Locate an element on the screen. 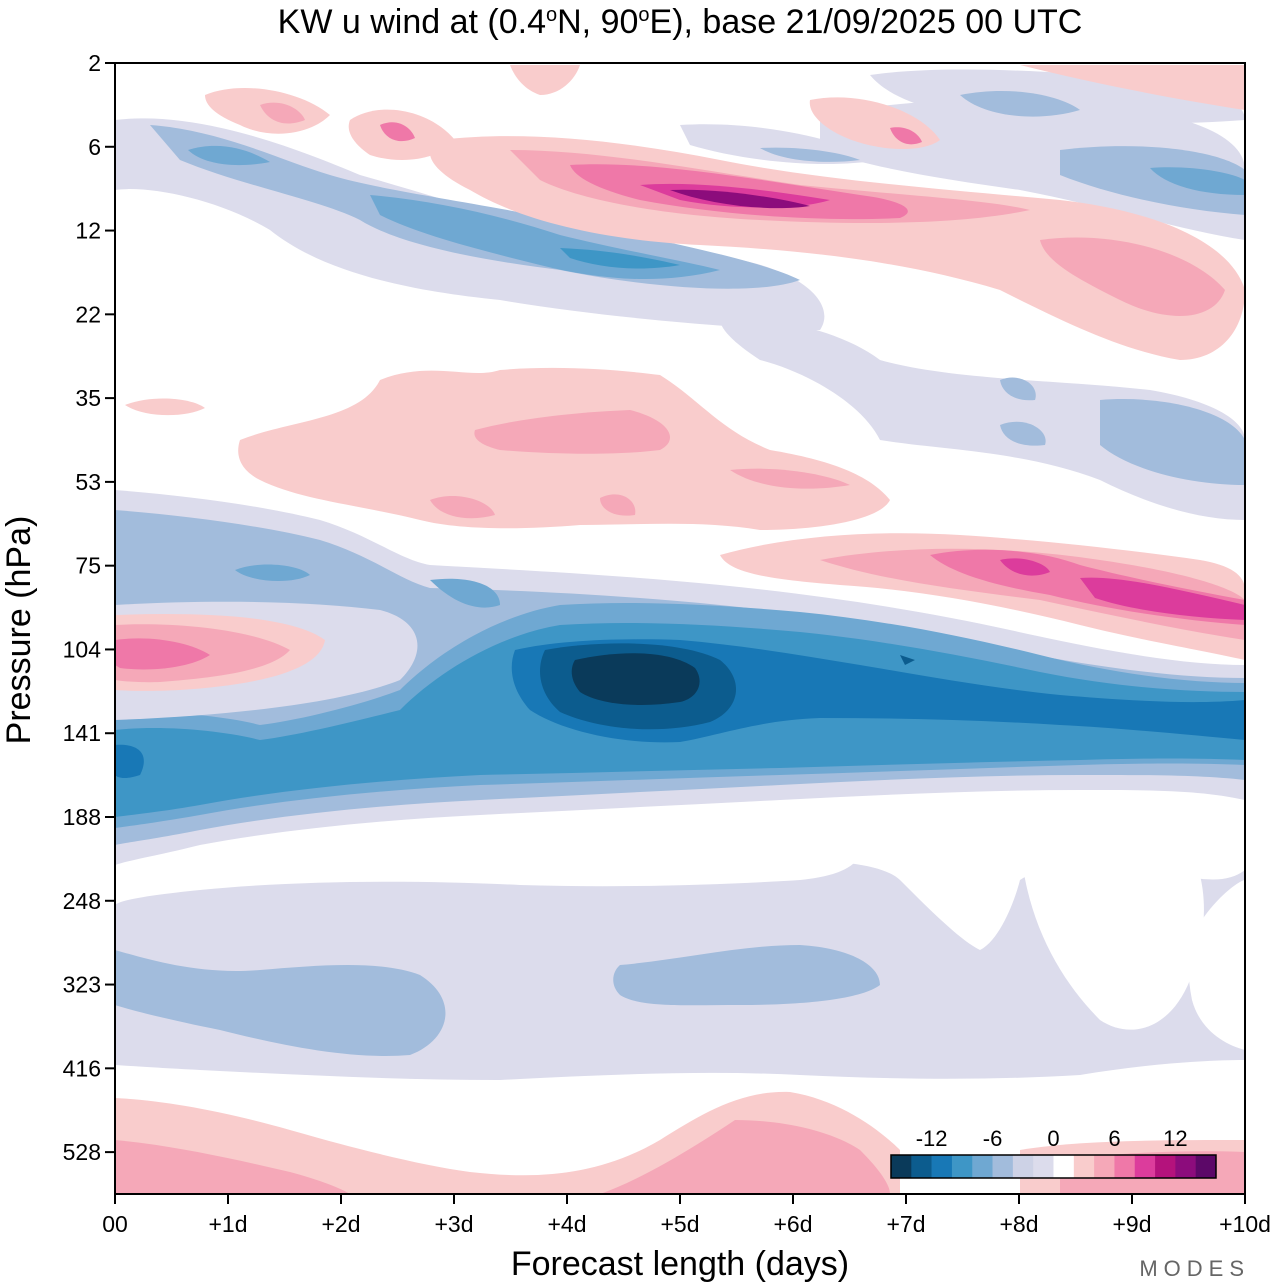 The image size is (1280, 1286). x-tick-label: +1d is located at coordinates (227, 1224).